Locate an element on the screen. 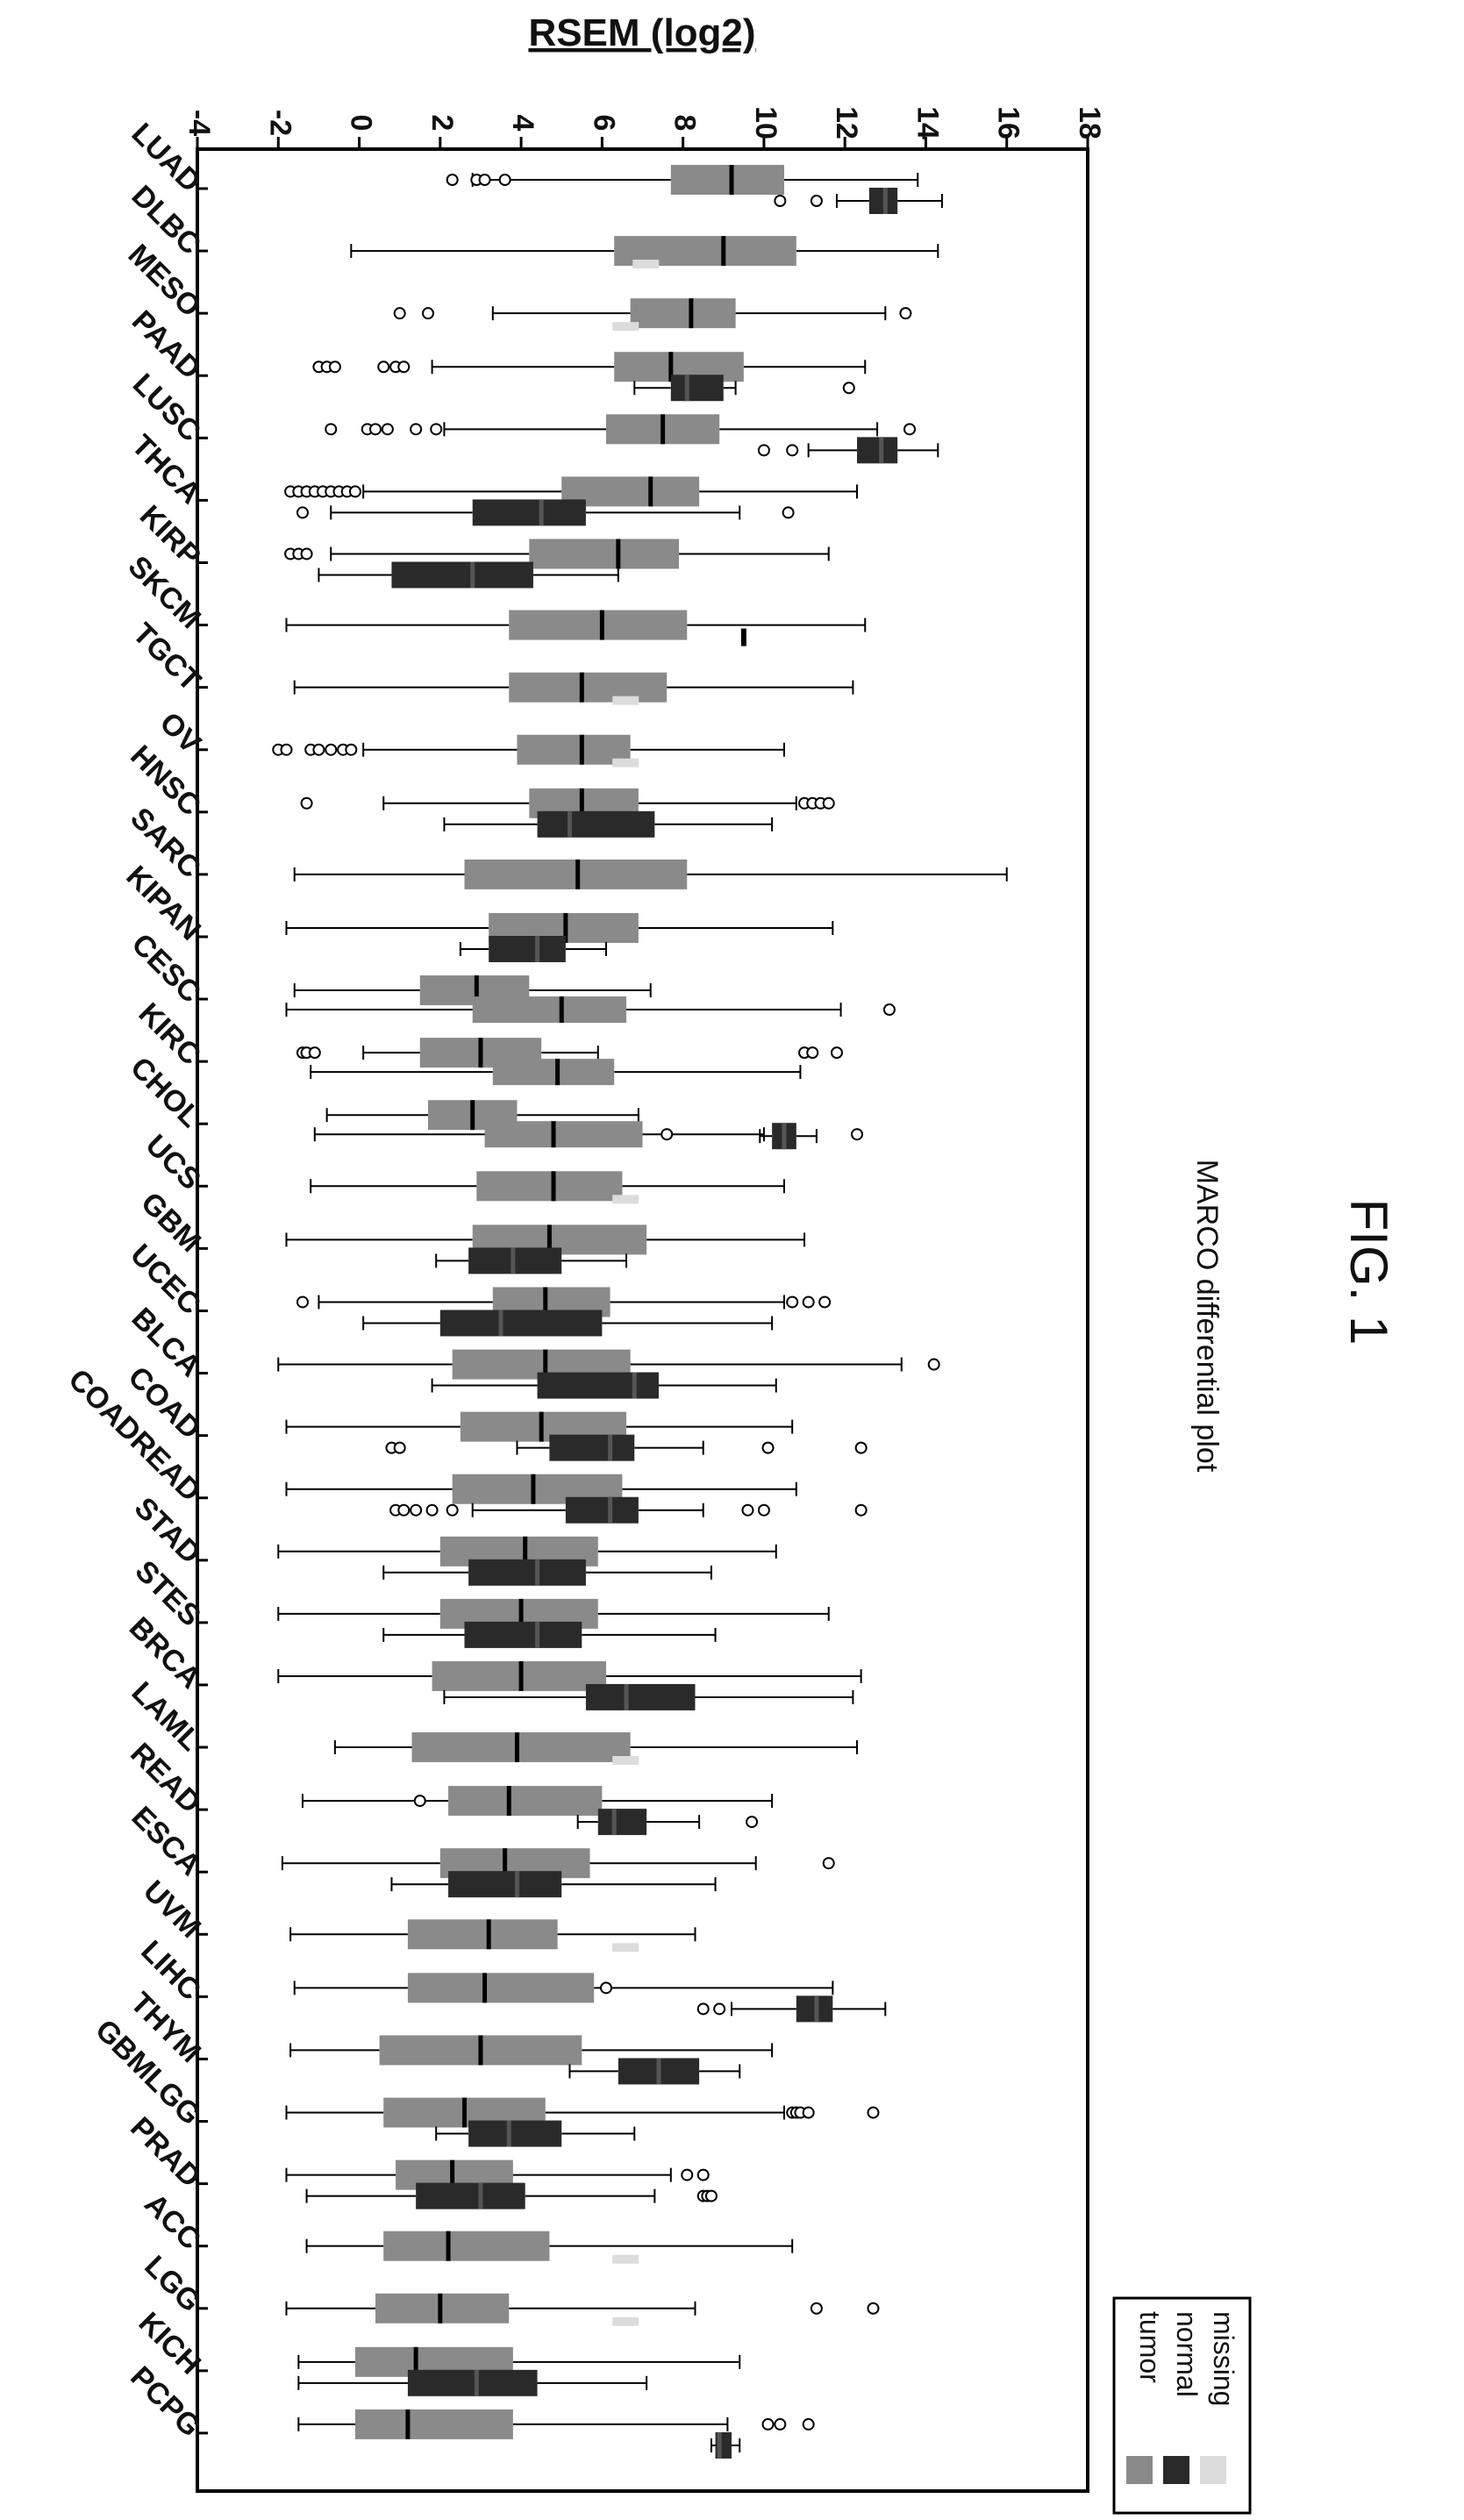 The height and width of the screenshot is (2520, 1464). category-label: READ is located at coordinates (165, 1778).